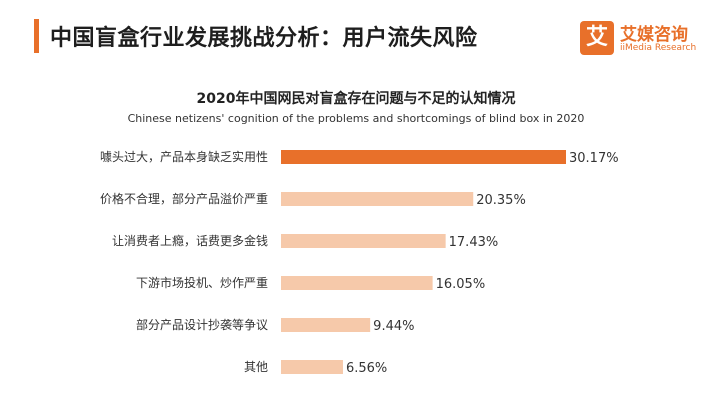 The image size is (712, 406). What do you see at coordinates (184, 156) in the screenshot?
I see `category-label: 噱头过大，产品本身缺乏实用性` at bounding box center [184, 156].